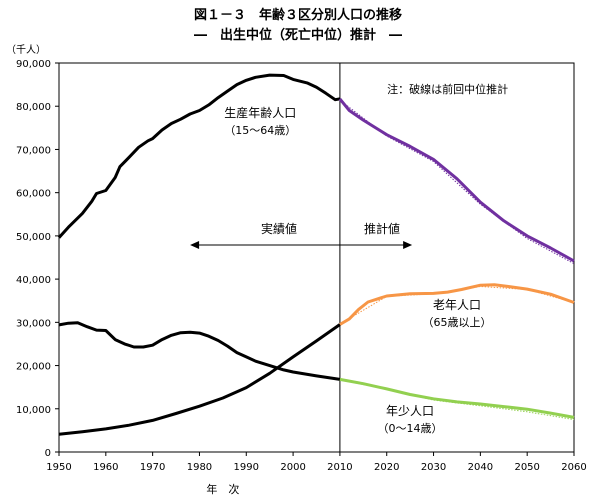  I want to click on x-tick-label: 2030, so click(433, 467).